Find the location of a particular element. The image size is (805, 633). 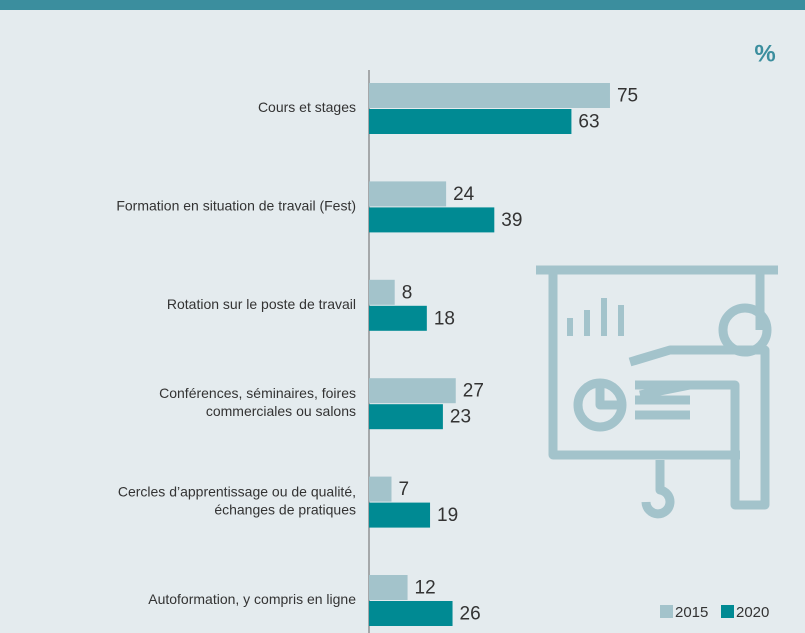

value-label: 26 is located at coordinates (470, 614).